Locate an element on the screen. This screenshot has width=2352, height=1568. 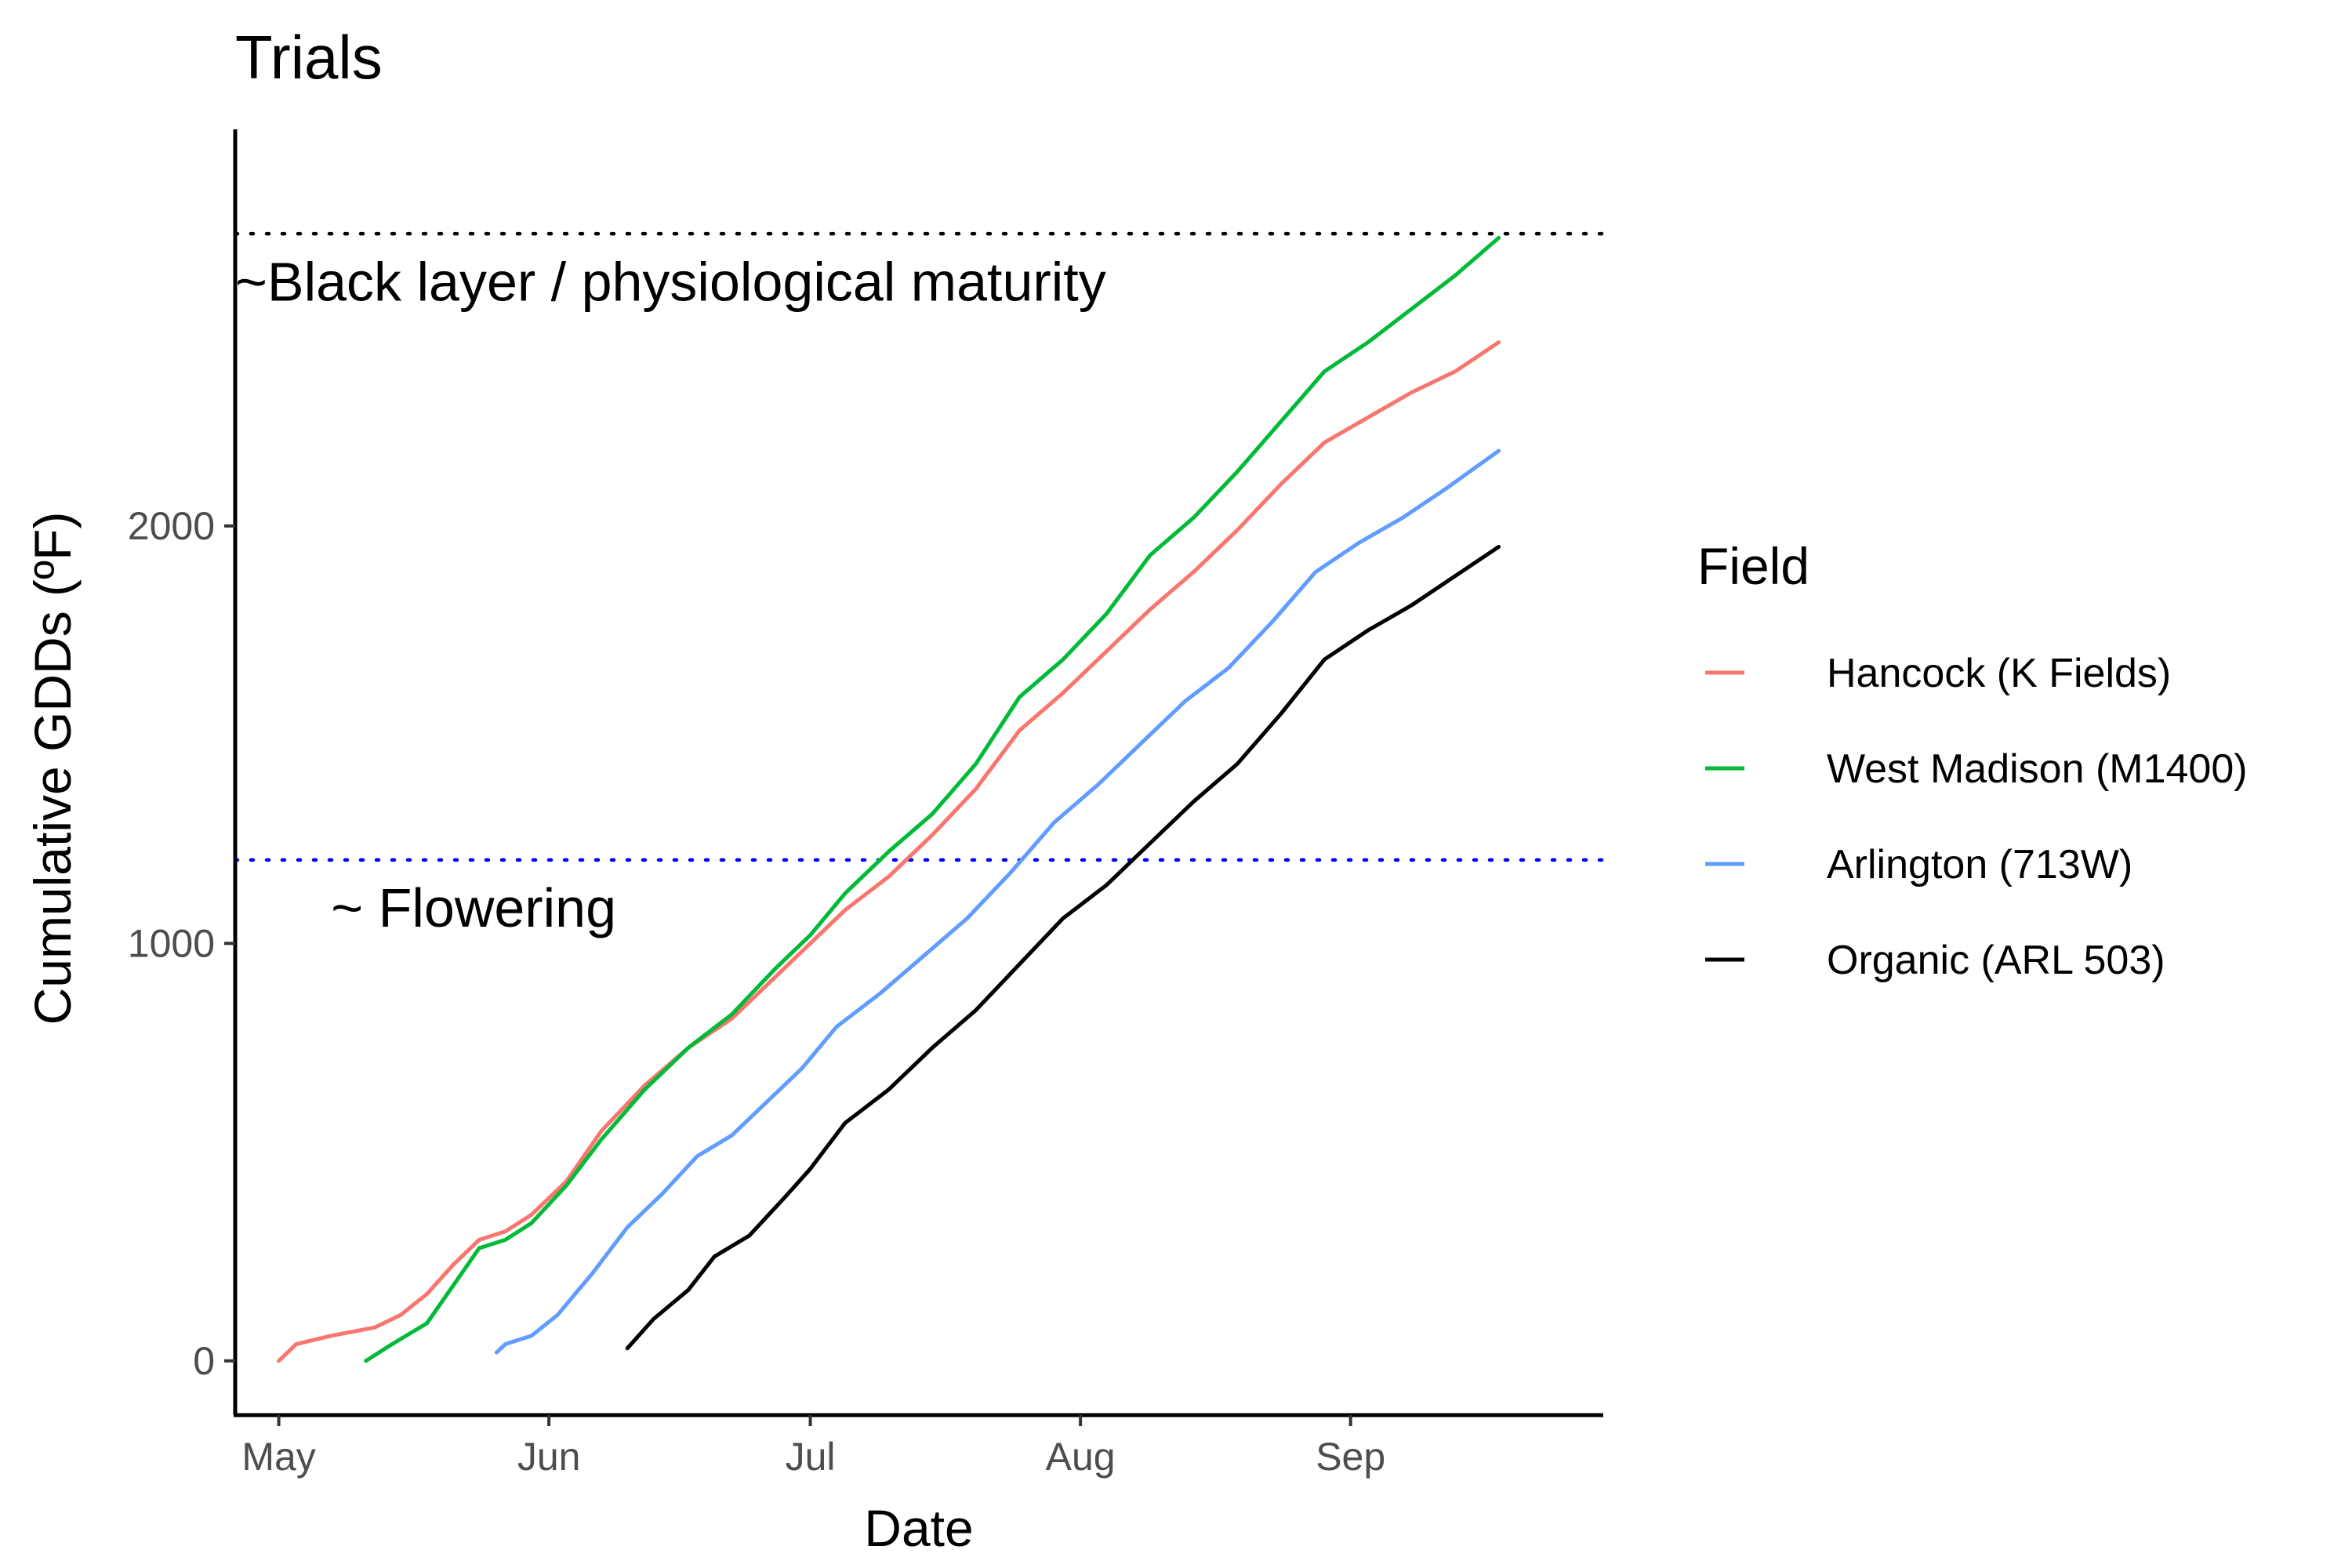
y-tick-label: 0 is located at coordinates (204, 1361).